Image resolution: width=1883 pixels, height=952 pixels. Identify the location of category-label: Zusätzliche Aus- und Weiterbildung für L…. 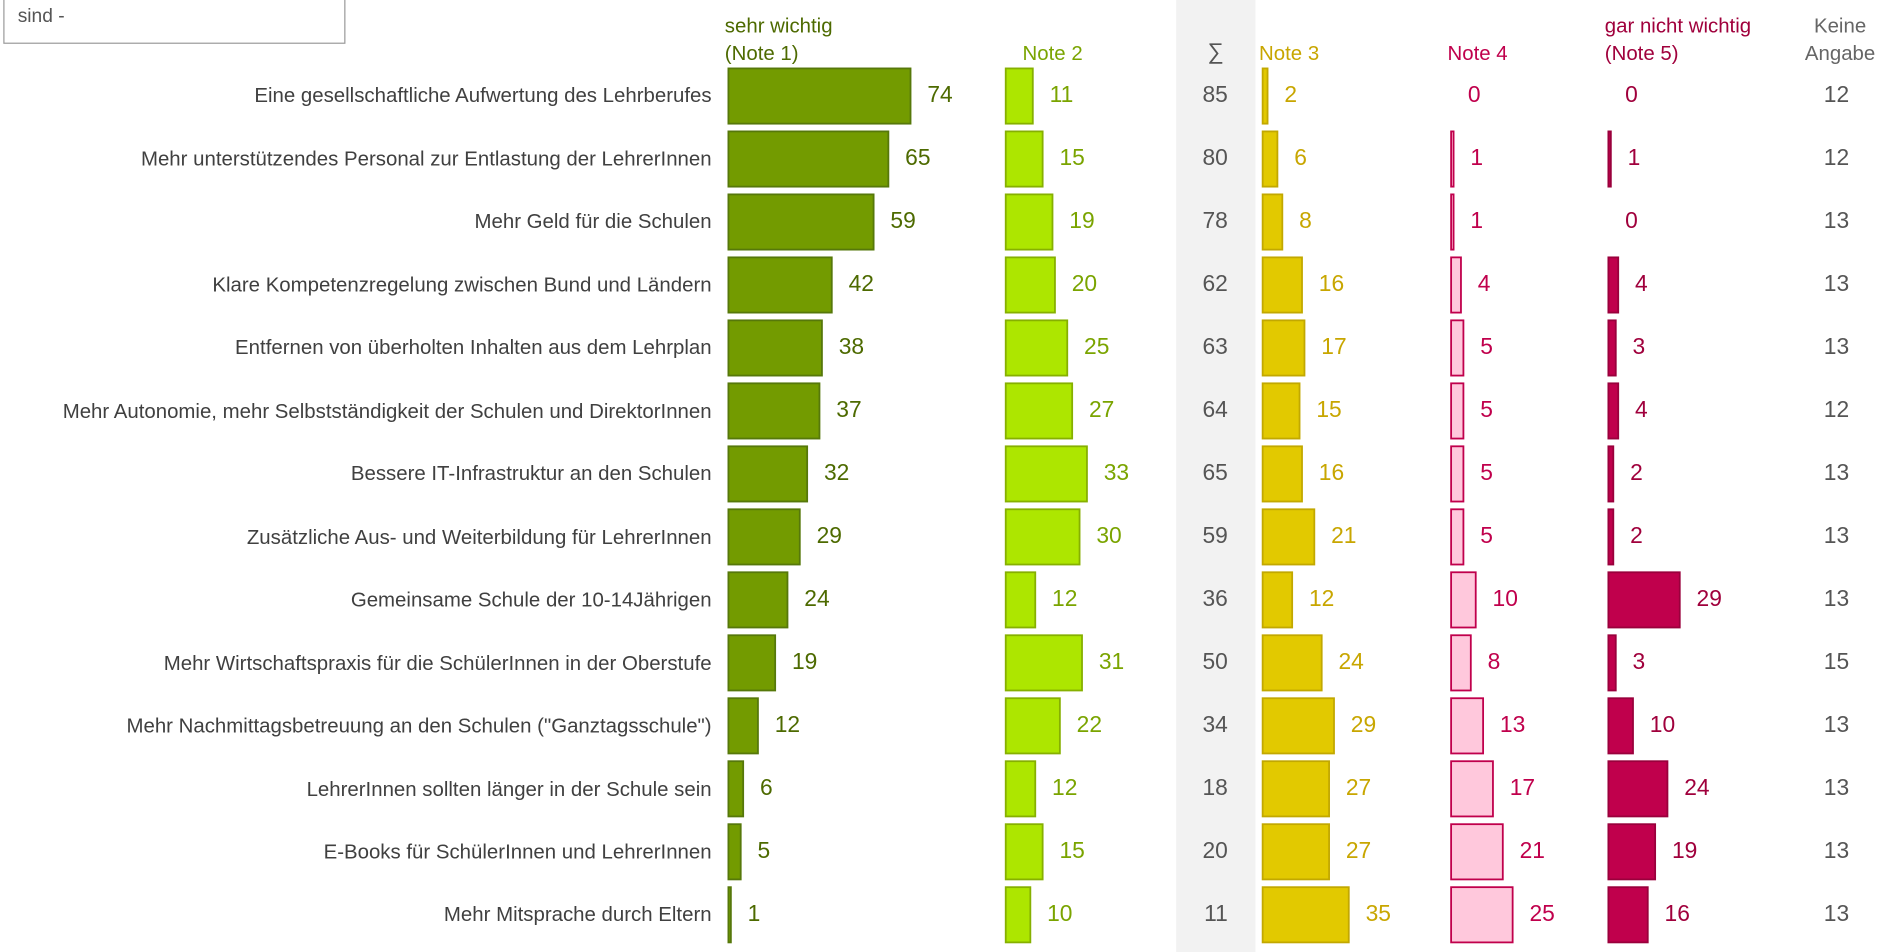
(479, 537).